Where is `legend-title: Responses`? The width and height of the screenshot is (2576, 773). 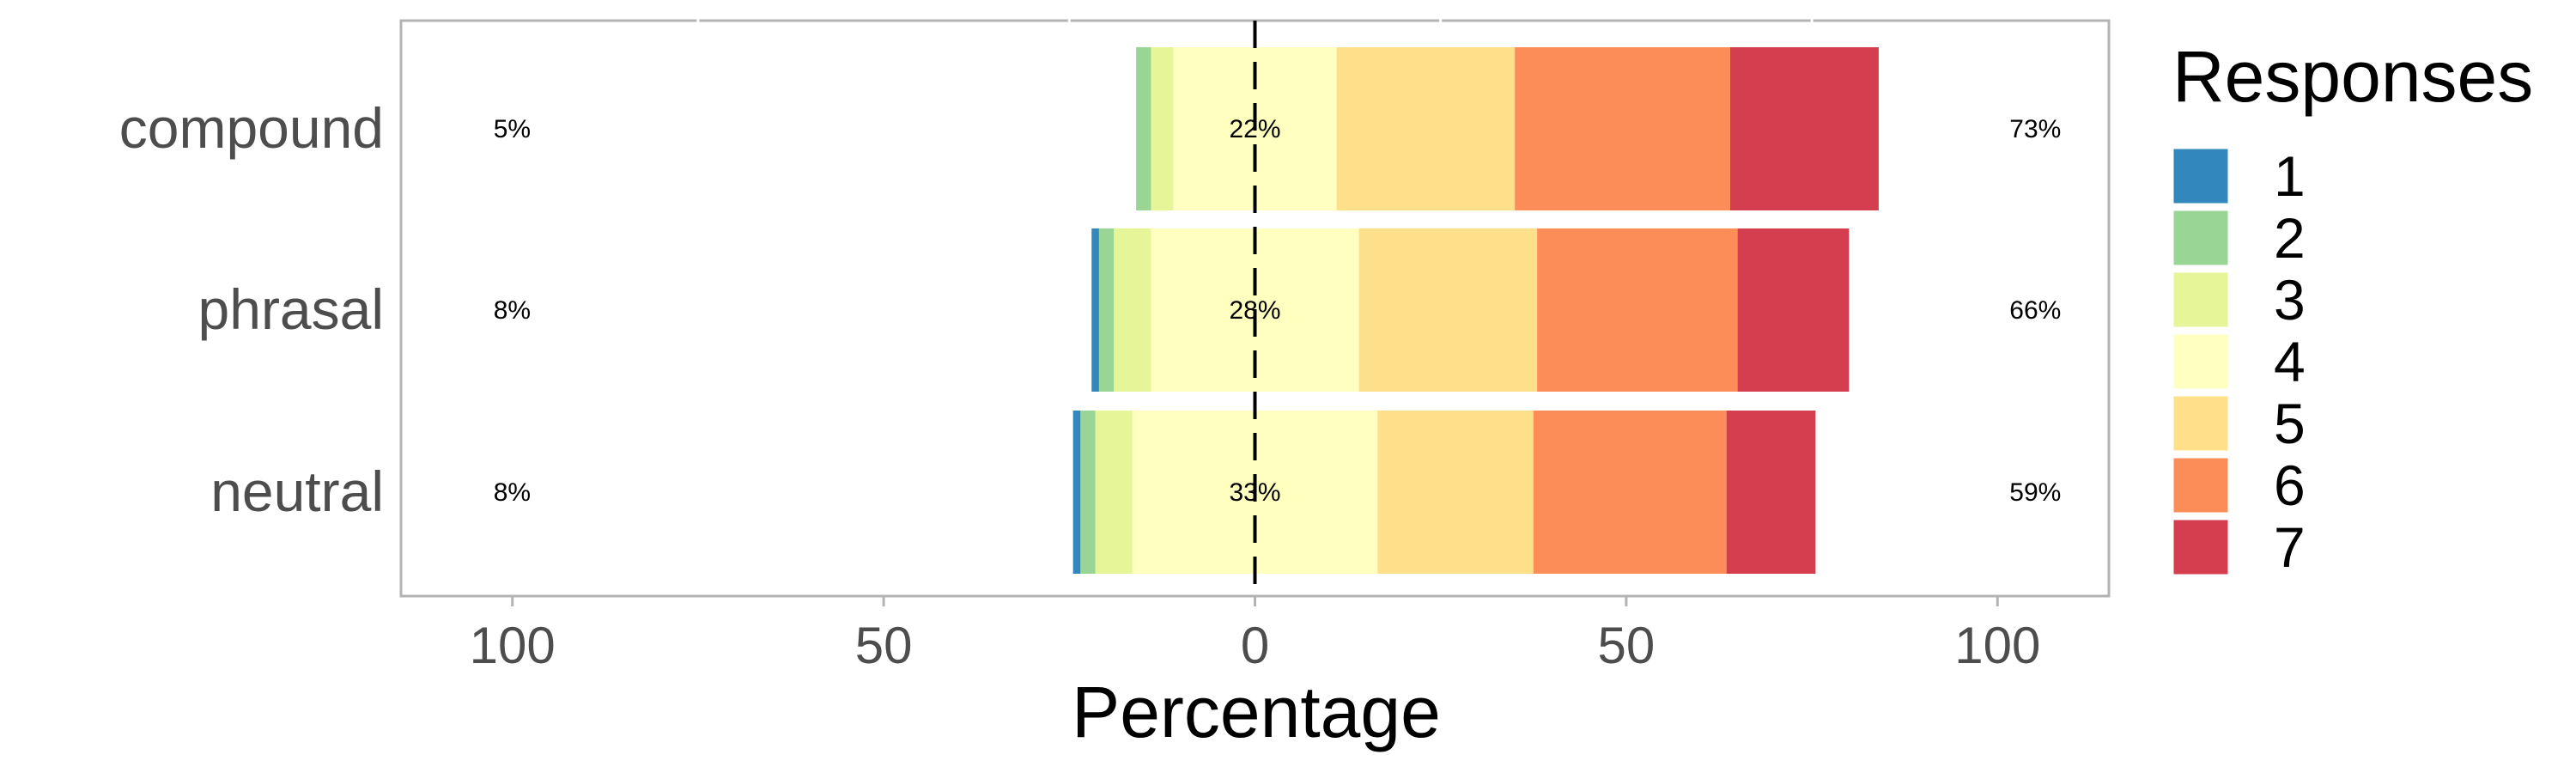 legend-title: Responses is located at coordinates (2353, 76).